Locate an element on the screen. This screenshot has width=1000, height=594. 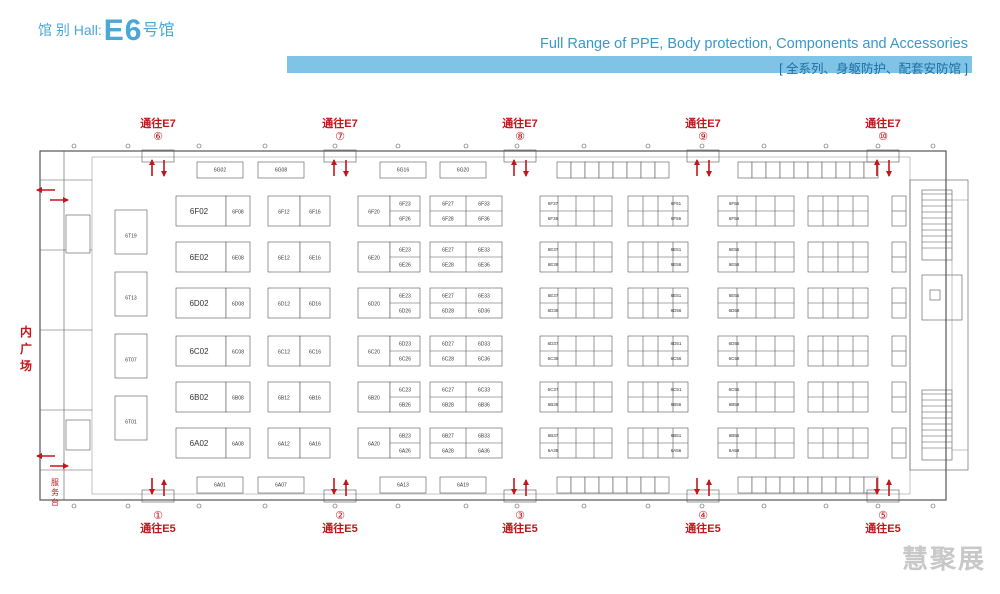
entrance-to-e7: 通往E7 ⑧ is located at coordinates (520, 131).